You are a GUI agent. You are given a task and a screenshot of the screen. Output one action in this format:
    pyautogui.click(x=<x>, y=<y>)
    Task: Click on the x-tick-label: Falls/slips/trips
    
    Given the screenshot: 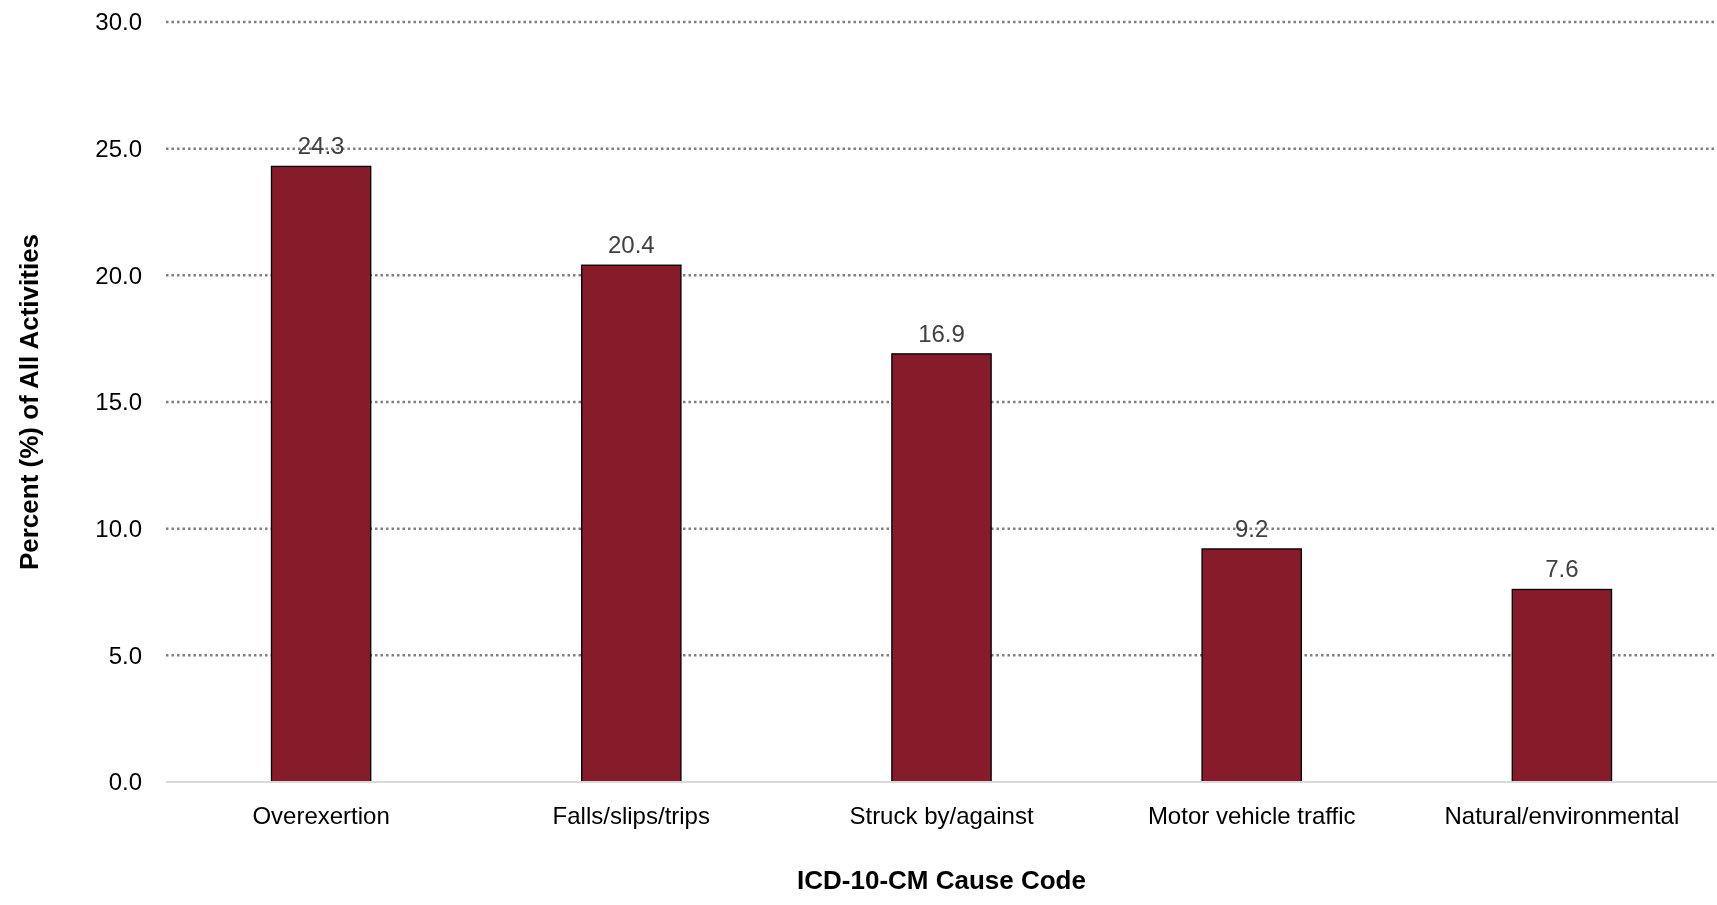 What is the action you would take?
    pyautogui.click(x=631, y=815)
    